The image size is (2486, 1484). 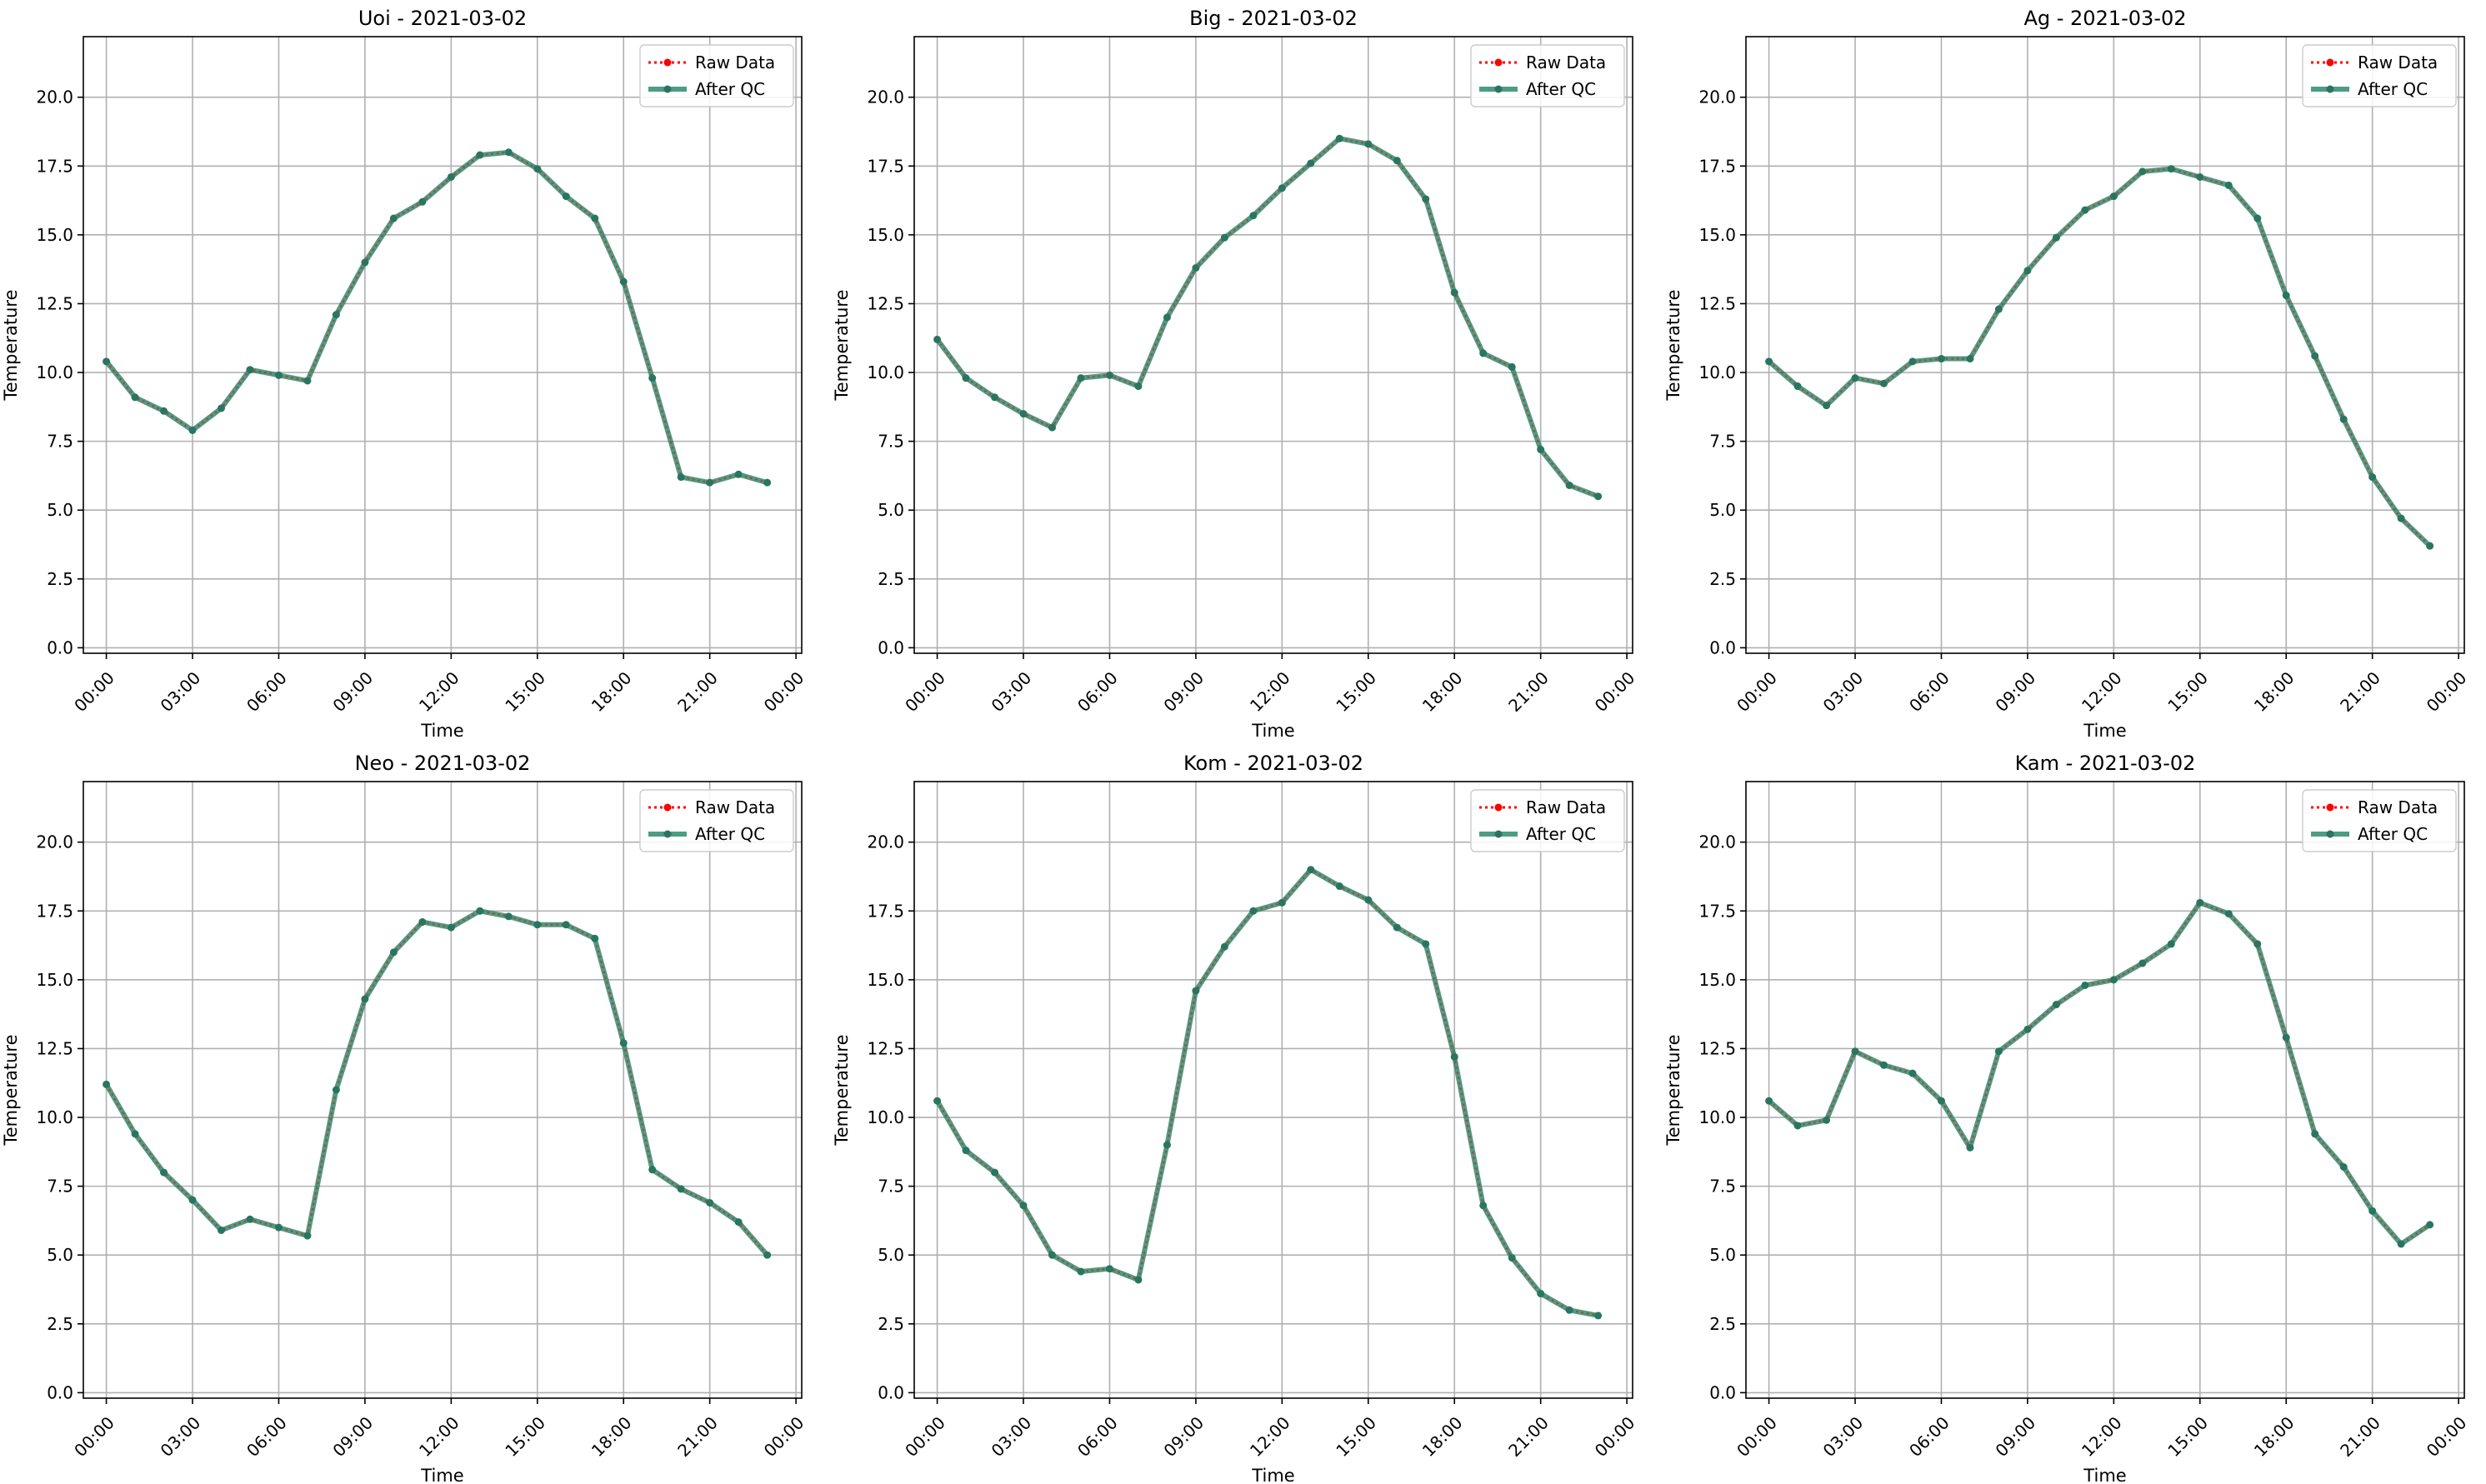 I want to click on y-tick-label: 5.0, so click(x=1723, y=510).